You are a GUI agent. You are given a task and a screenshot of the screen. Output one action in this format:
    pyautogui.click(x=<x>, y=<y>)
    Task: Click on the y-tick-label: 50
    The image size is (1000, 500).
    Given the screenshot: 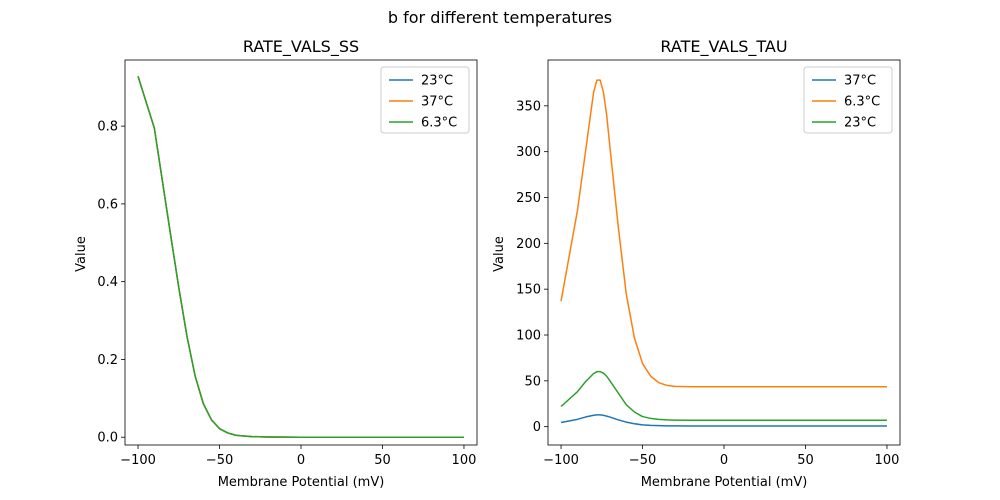 What is the action you would take?
    pyautogui.click(x=532, y=381)
    